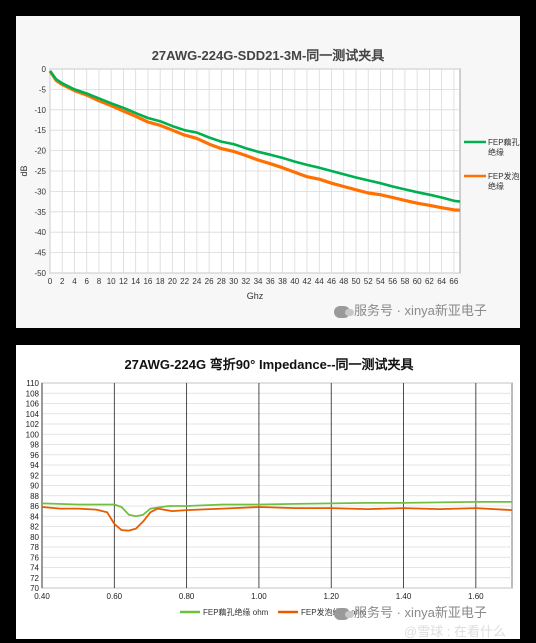 The width and height of the screenshot is (536, 643). Describe the element at coordinates (34, 475) in the screenshot. I see `y-tick-label: 92` at that location.